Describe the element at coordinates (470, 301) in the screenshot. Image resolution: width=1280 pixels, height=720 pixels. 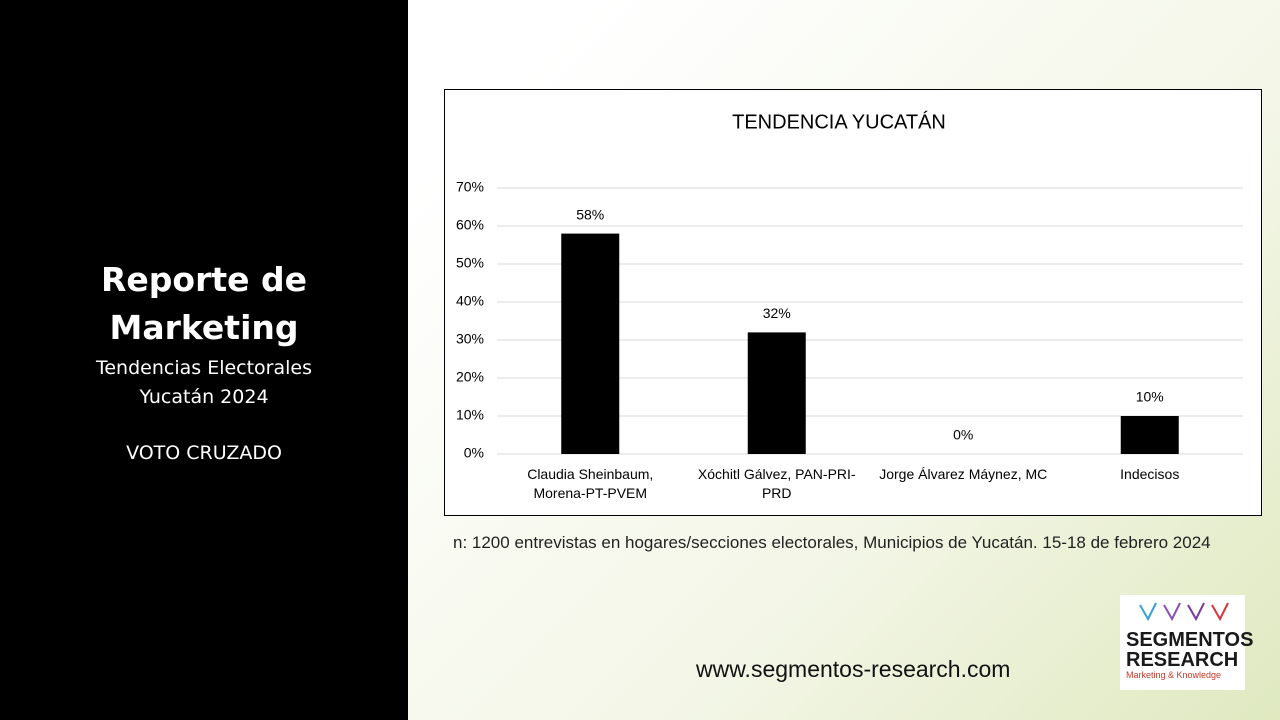
I see `y-tick-label: 40%` at that location.